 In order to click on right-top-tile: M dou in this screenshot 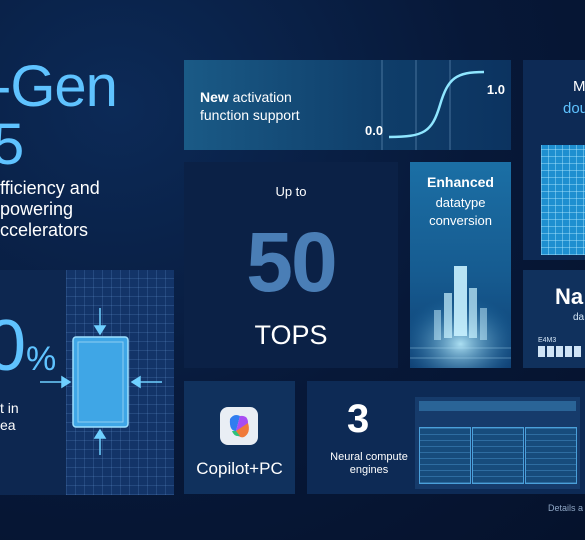, I will do `click(554, 160)`.